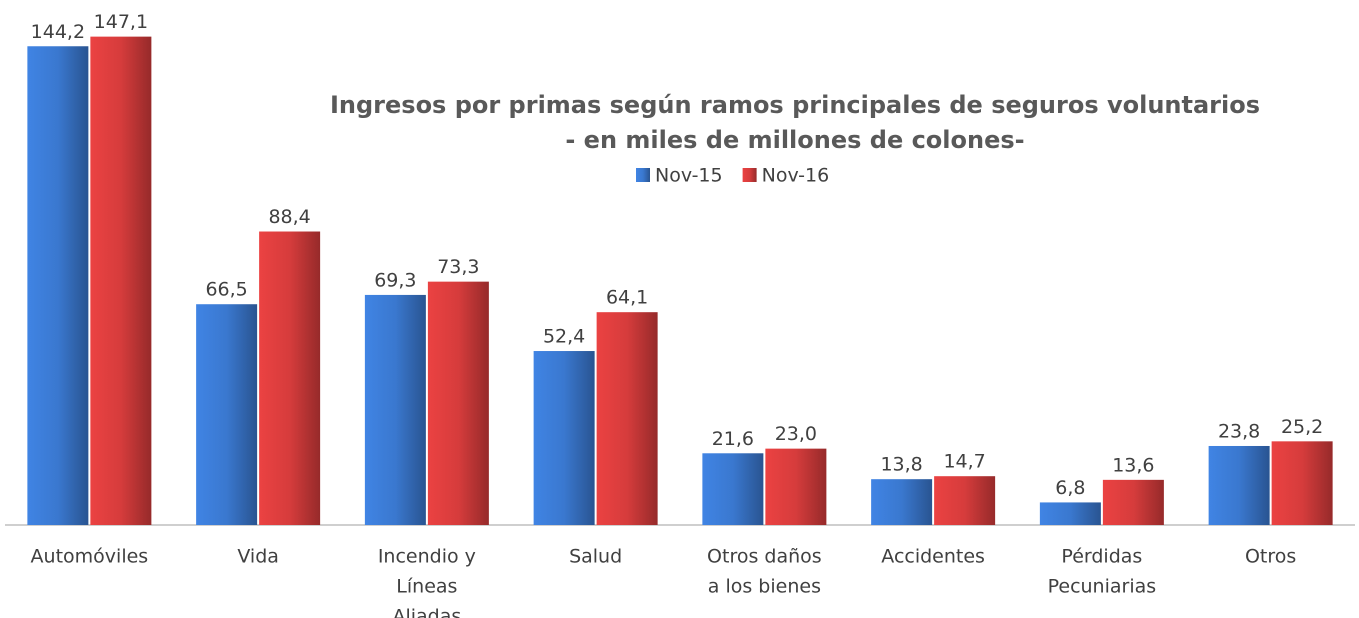 The image size is (1359, 618). Describe the element at coordinates (1302, 427) in the screenshot. I see `value-label: 25,2` at that location.